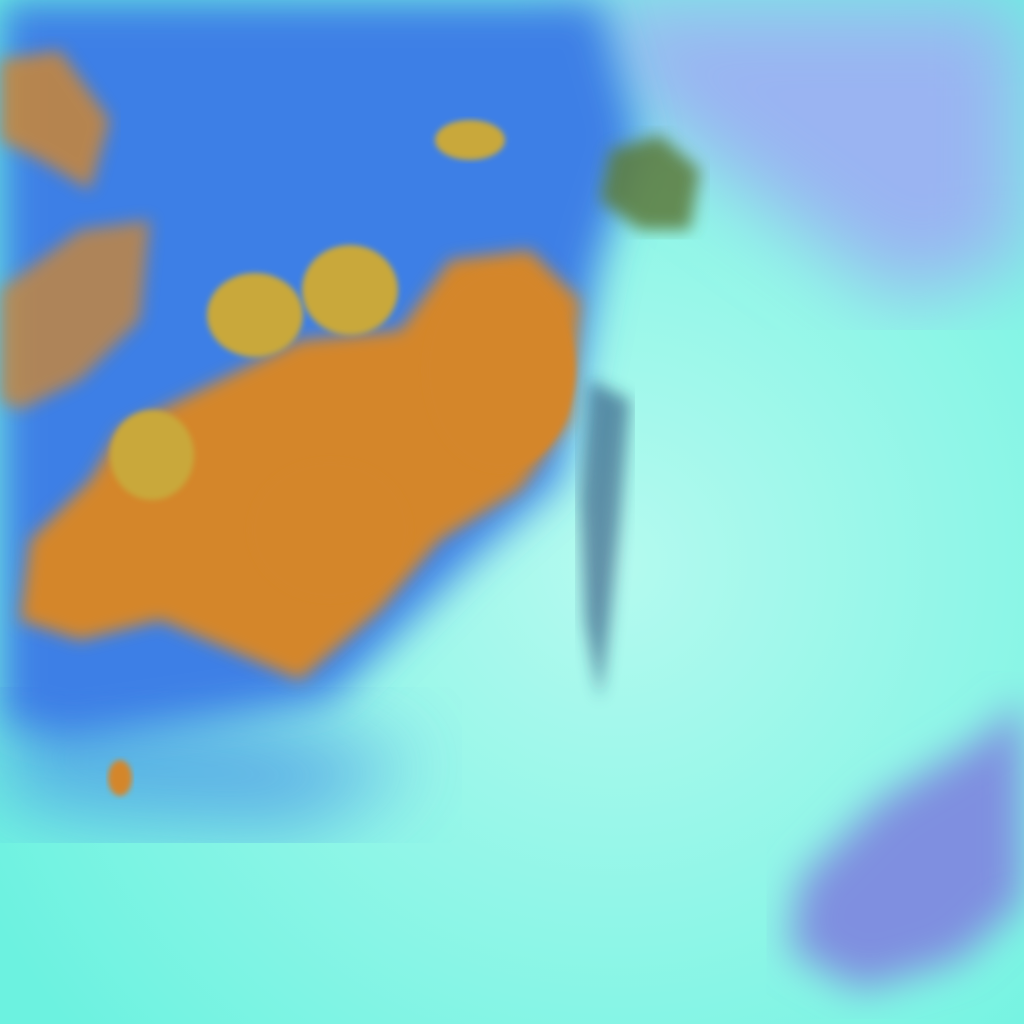 This screenshot has width=1024, height=1024. I want to click on cloud-band-left, so click(75, 315).